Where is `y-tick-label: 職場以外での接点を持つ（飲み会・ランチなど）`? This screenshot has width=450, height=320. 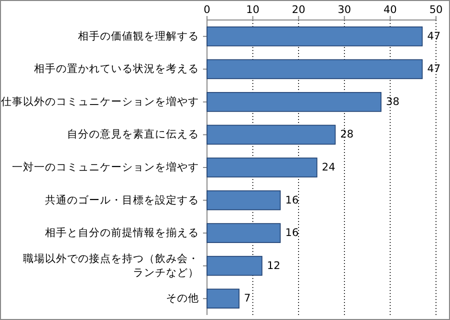
y-tick-label: 職場以外での接点を持つ（飲み会・ランチなど） is located at coordinates (111, 265).